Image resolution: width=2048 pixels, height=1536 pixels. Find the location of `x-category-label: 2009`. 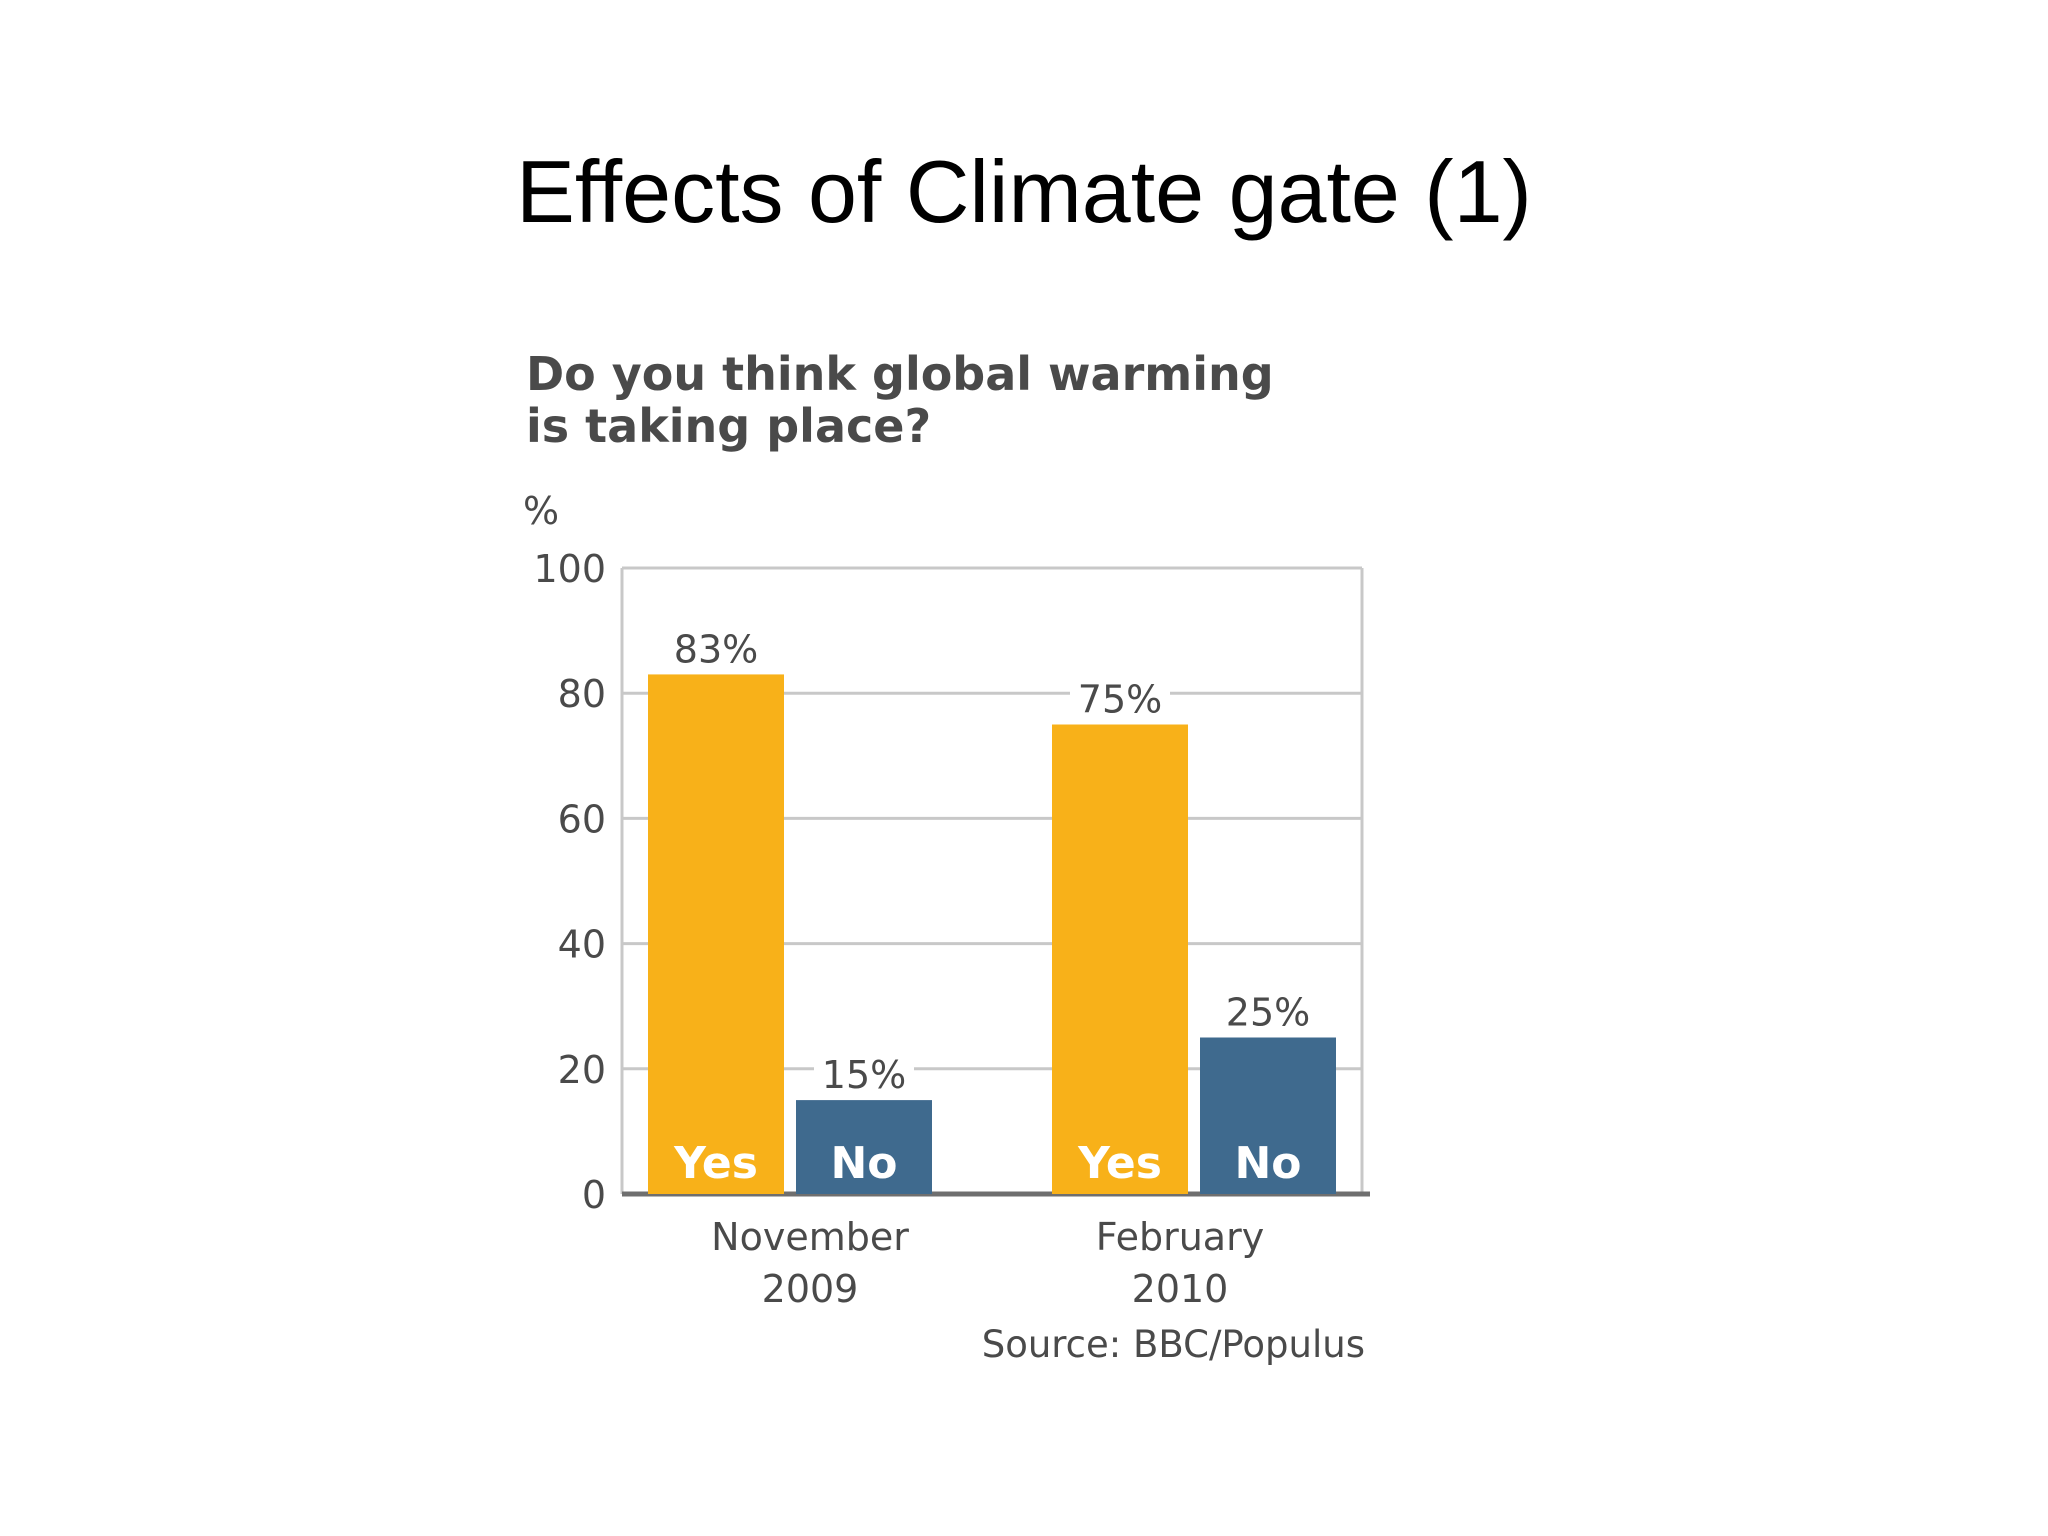

x-category-label: 2009 is located at coordinates (810, 1289).